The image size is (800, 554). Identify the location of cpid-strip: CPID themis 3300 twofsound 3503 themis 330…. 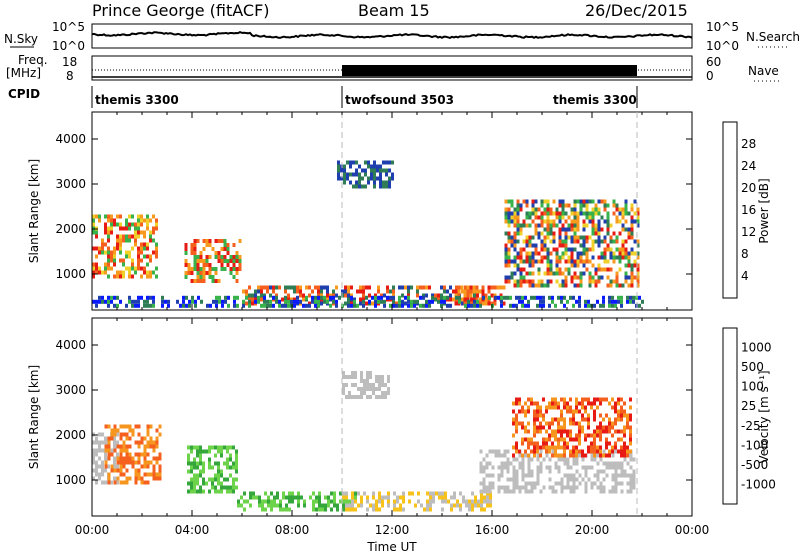
(323, 97).